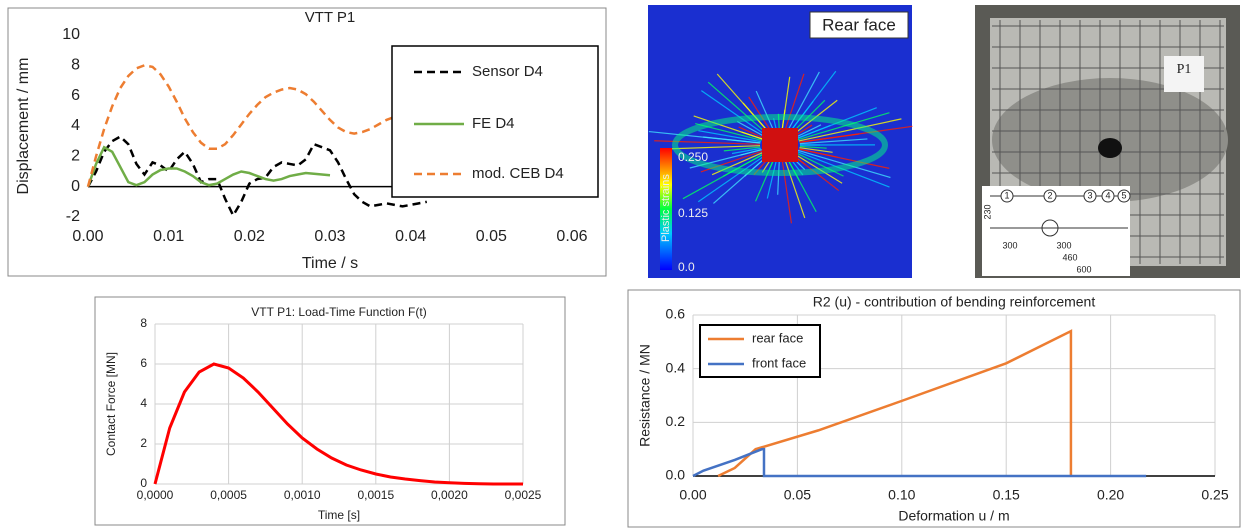 The width and height of the screenshot is (1247, 529). What do you see at coordinates (87, 236) in the screenshot?
I see `x-tick-label: 0.00` at bounding box center [87, 236].